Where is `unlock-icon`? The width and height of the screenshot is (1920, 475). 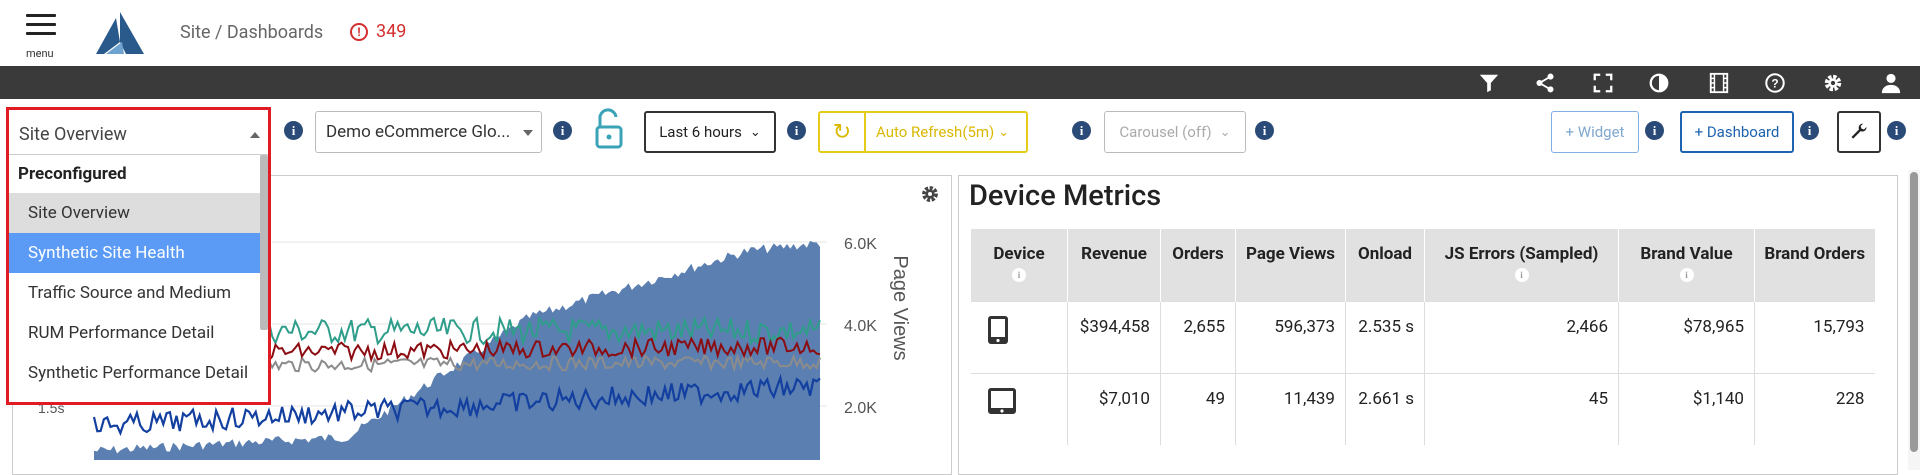 unlock-icon is located at coordinates (609, 129).